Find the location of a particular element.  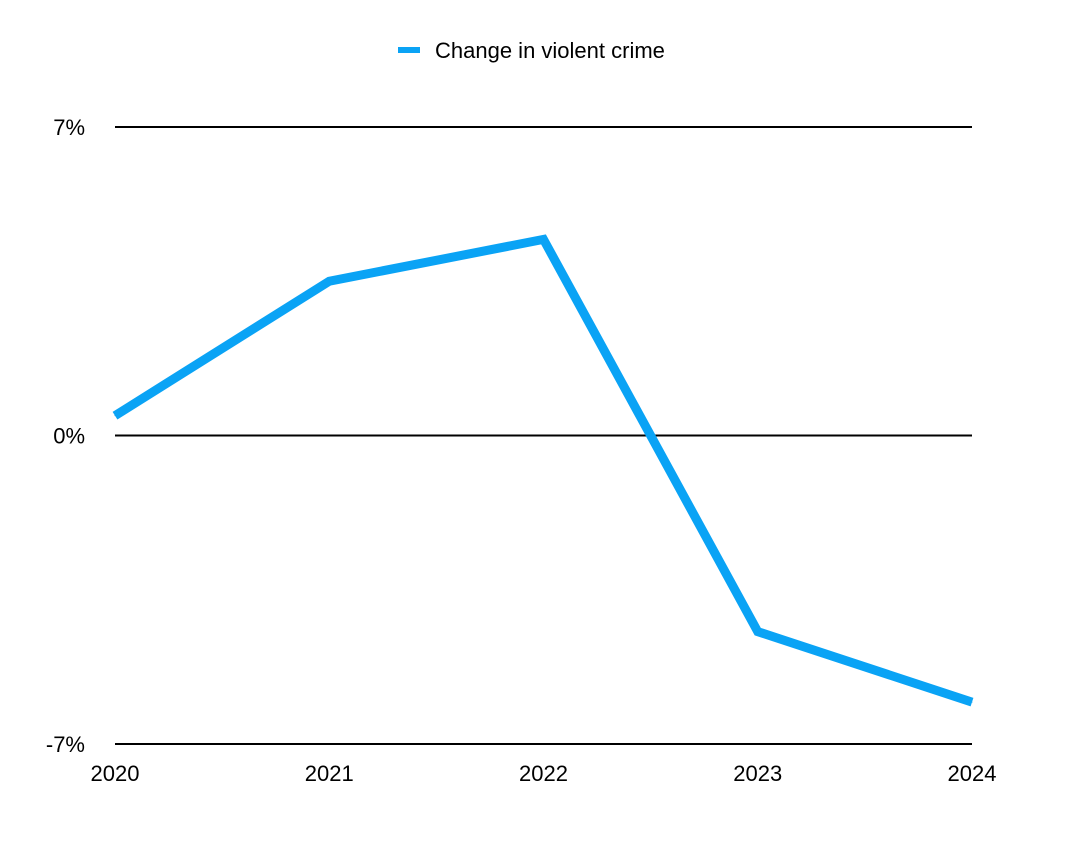

x-axis-tick-labels: 2020 2021 2022 2023 2024 is located at coordinates (544, 773).